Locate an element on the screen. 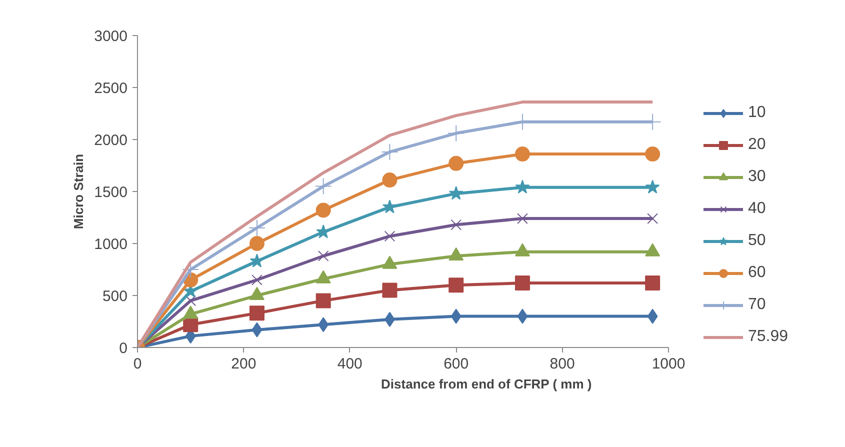 This screenshot has width=845, height=447. x-axis-title: Distance from end of CFRP ( mm ) is located at coordinates (486, 384).